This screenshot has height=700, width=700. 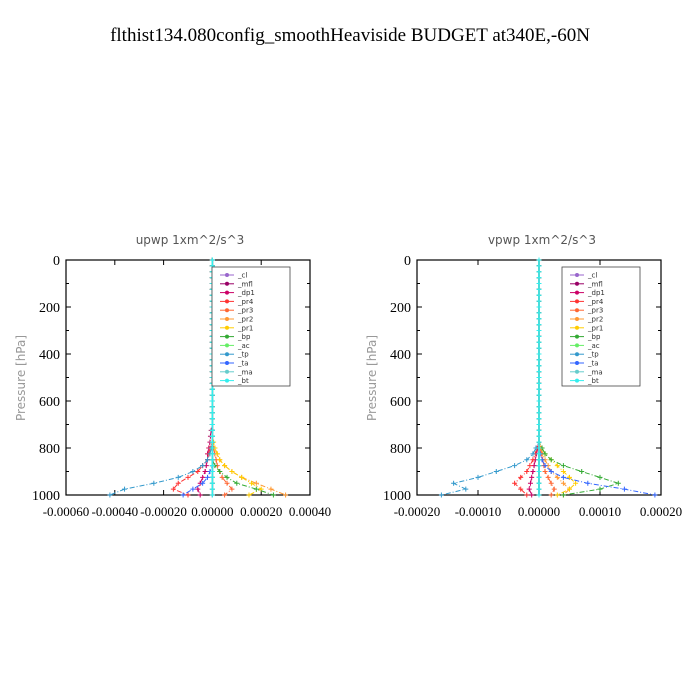 What do you see at coordinates (400, 402) in the screenshot?
I see `y-tick-label: 600` at bounding box center [400, 402].